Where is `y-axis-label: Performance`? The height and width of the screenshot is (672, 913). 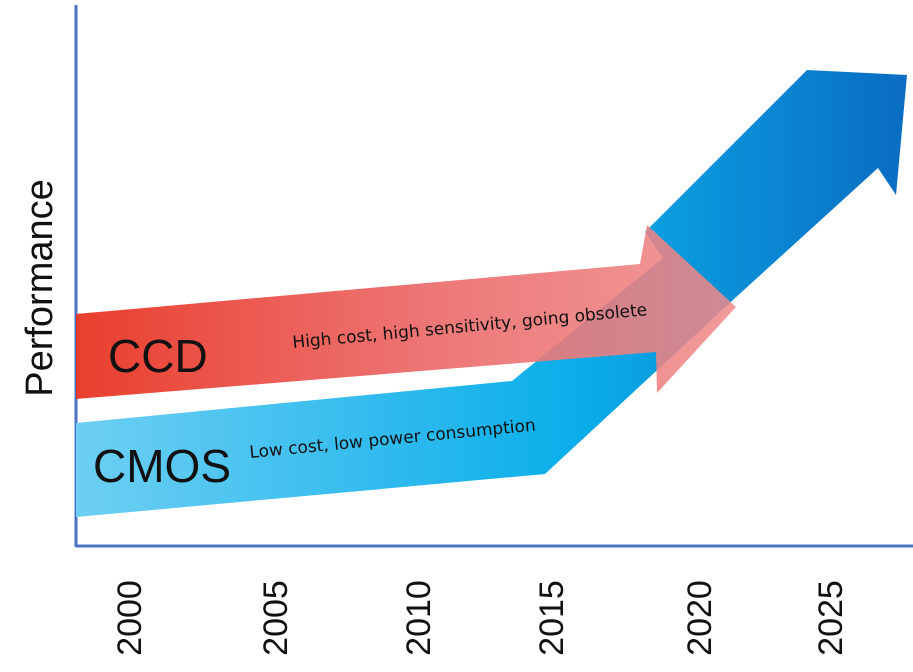 y-axis-label: Performance is located at coordinates (40, 288).